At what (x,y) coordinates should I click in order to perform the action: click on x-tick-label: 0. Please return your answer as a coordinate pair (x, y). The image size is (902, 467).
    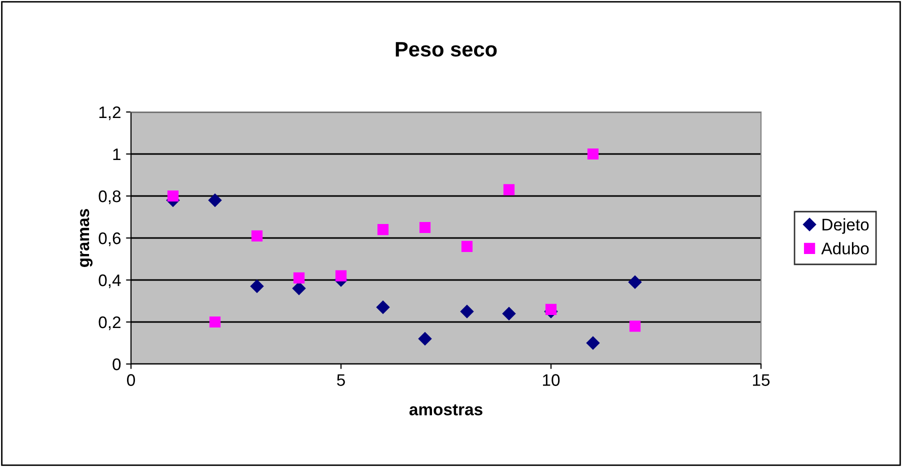
    Looking at the image, I should click on (131, 380).